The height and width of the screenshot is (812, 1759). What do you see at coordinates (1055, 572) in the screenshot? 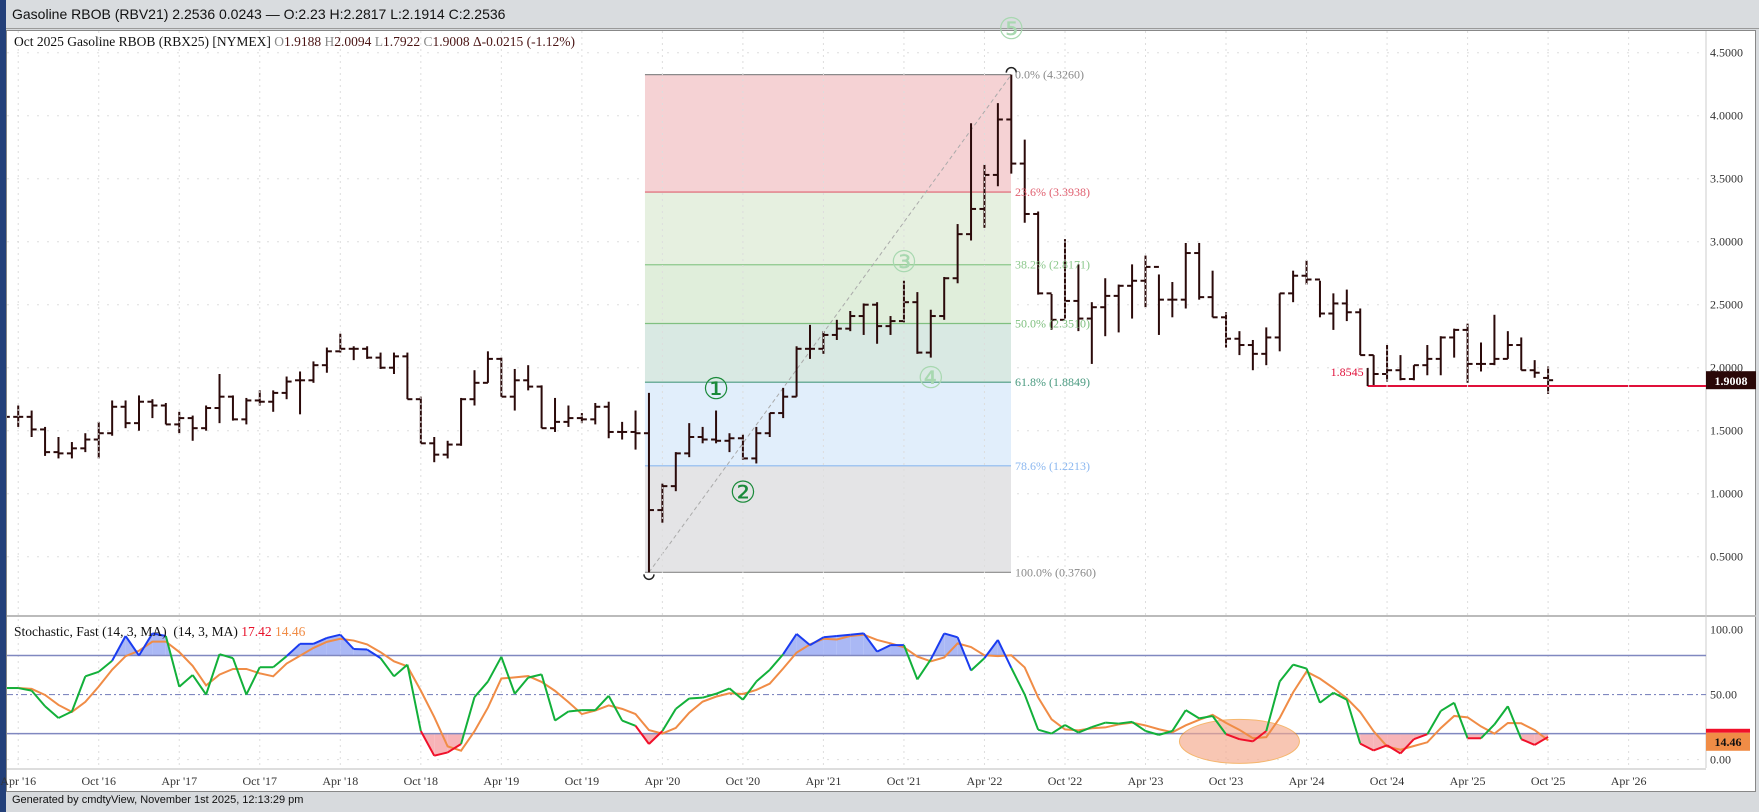
I see `fib-level-label: 100.0% (0.3760)` at bounding box center [1055, 572].